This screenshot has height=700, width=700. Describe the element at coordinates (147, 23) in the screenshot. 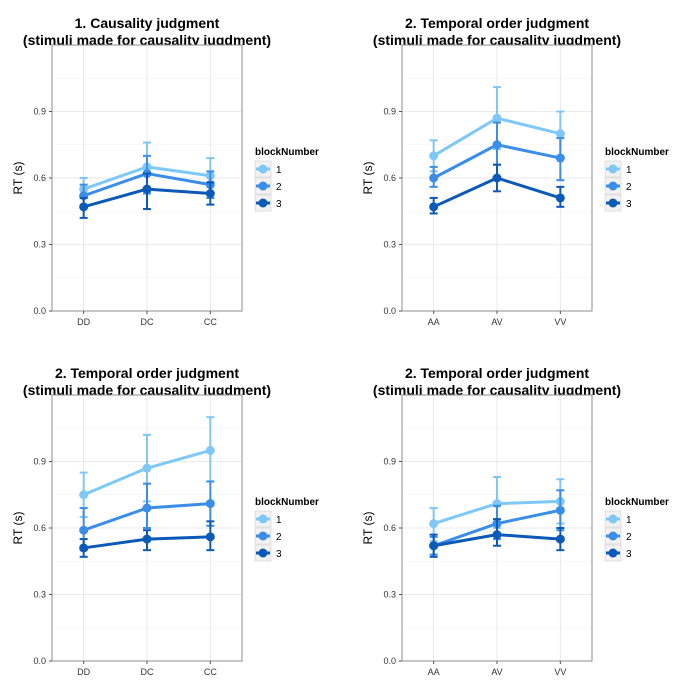

I see `panel-title: 1. Causality judgment` at that location.